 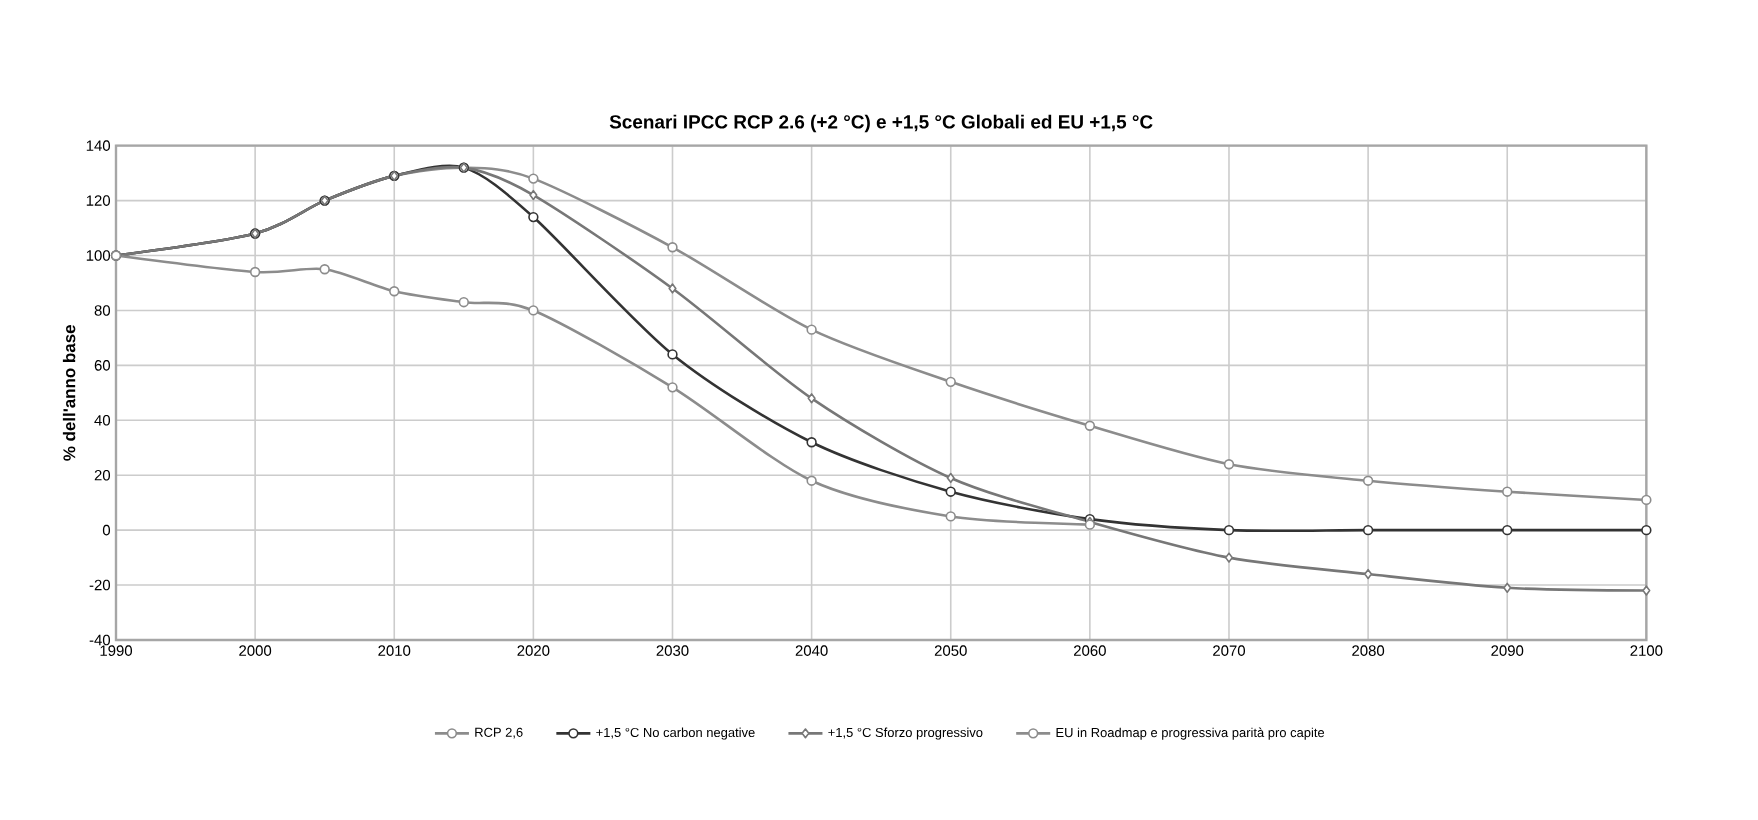 What do you see at coordinates (69, 393) in the screenshot?
I see `y-axis-title: % dell'anno base` at bounding box center [69, 393].